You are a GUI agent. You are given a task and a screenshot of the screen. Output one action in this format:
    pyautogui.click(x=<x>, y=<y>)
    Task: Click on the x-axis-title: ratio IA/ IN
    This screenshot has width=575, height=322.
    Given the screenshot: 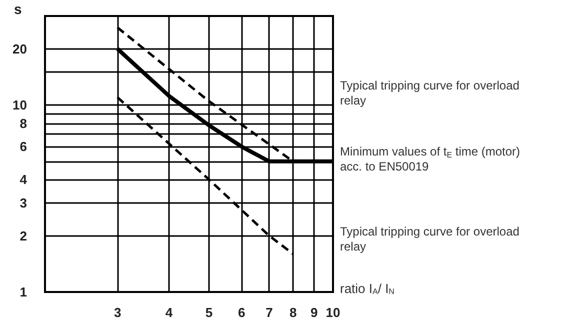 What is the action you would take?
    pyautogui.click(x=367, y=288)
    